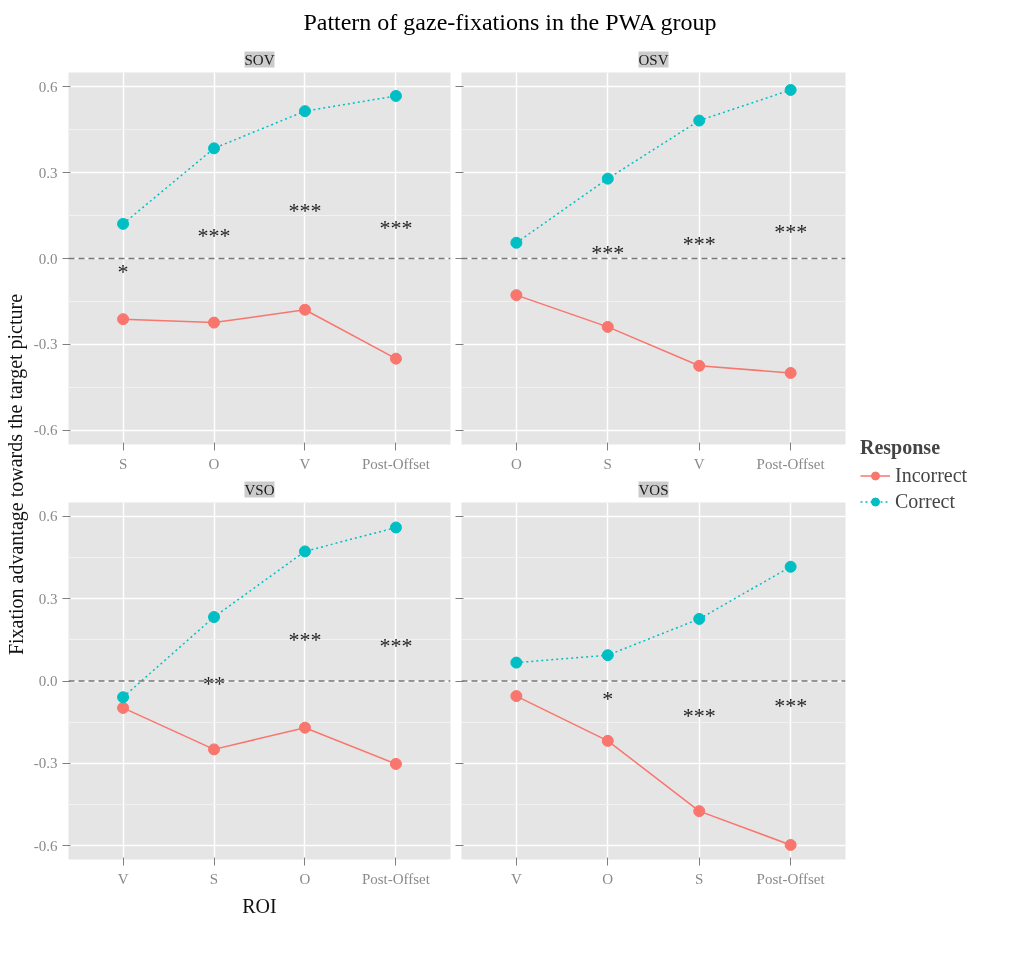 This screenshot has width=1033, height=959. I want to click on annotation: **, so click(214, 683).